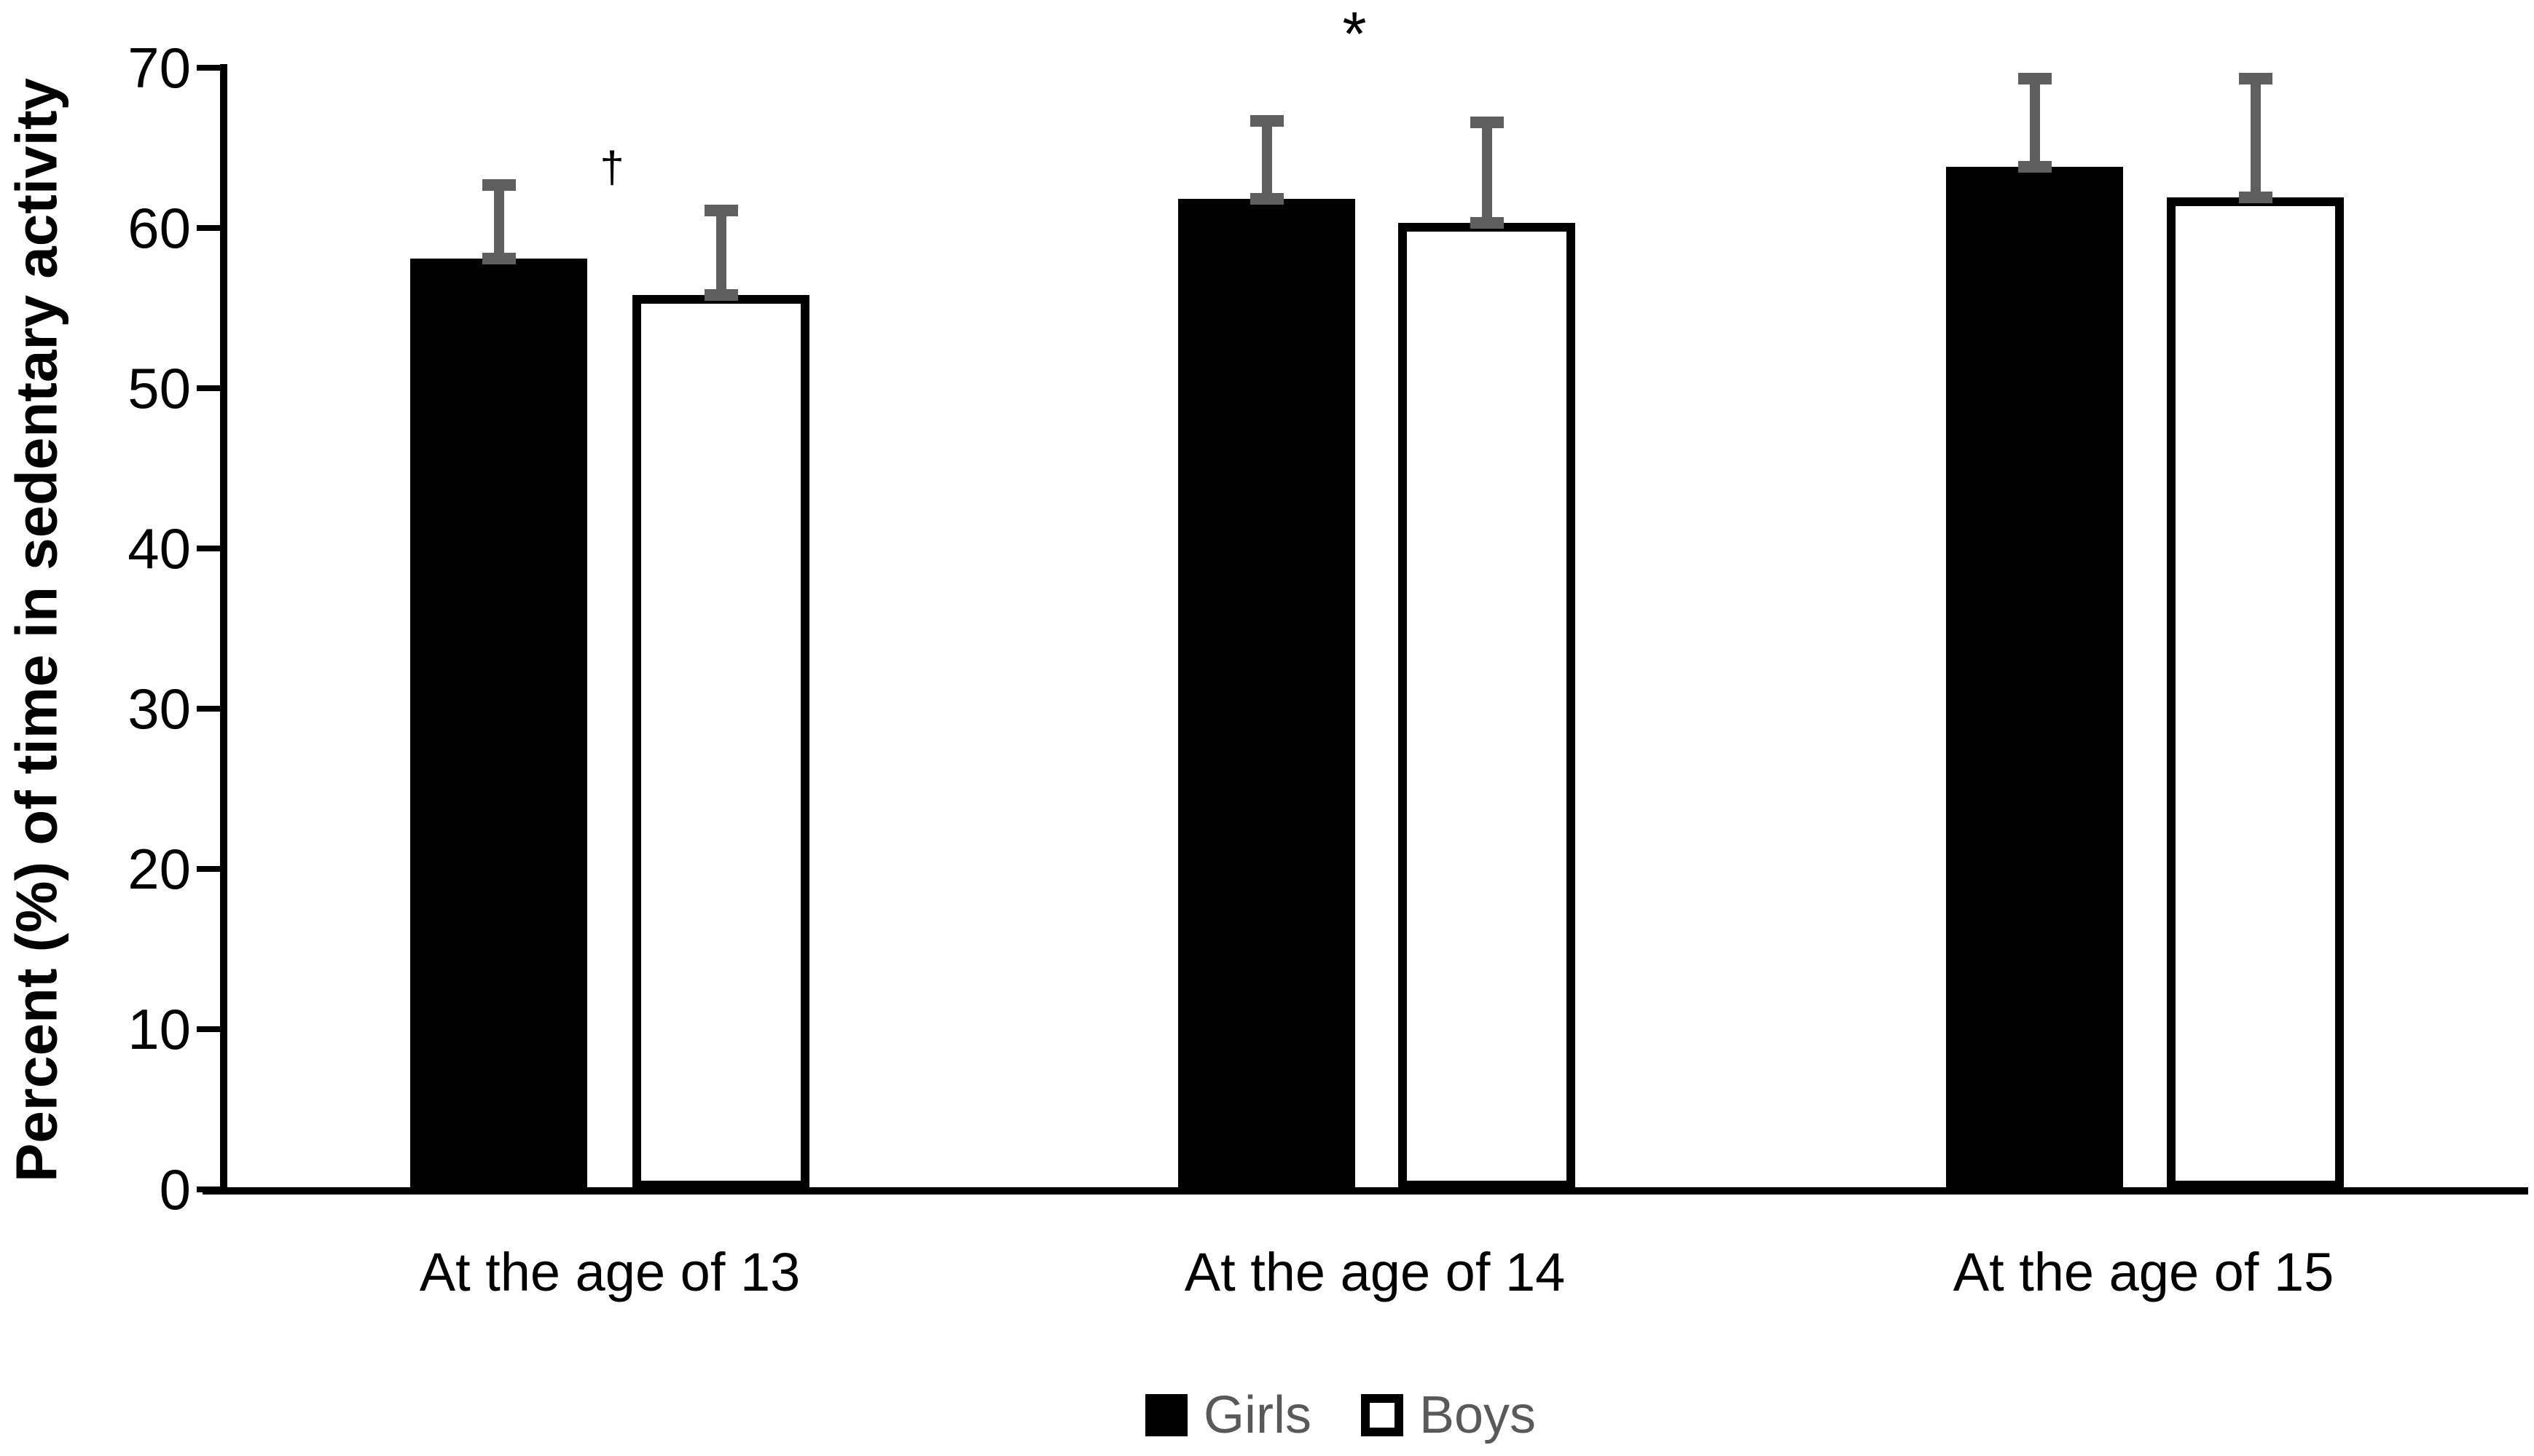 This screenshot has height=1456, width=2534. I want to click on bar-boys-group3, so click(2255, 693).